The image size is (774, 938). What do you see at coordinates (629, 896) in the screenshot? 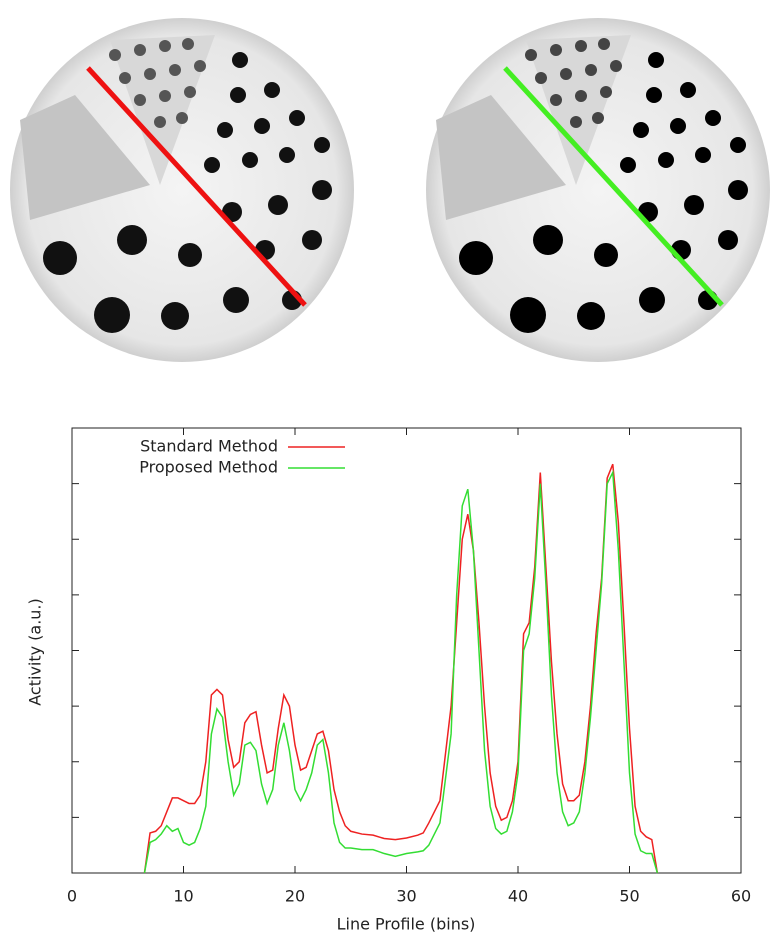
I see `x-tick-label: 50` at bounding box center [629, 896].